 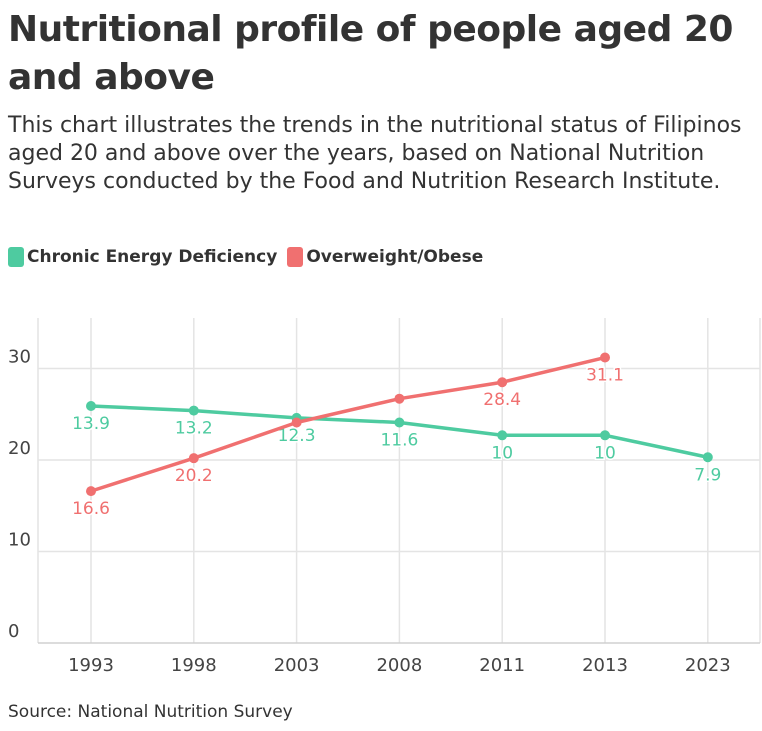 What do you see at coordinates (19, 357) in the screenshot?
I see `y-tick-label: 30` at bounding box center [19, 357].